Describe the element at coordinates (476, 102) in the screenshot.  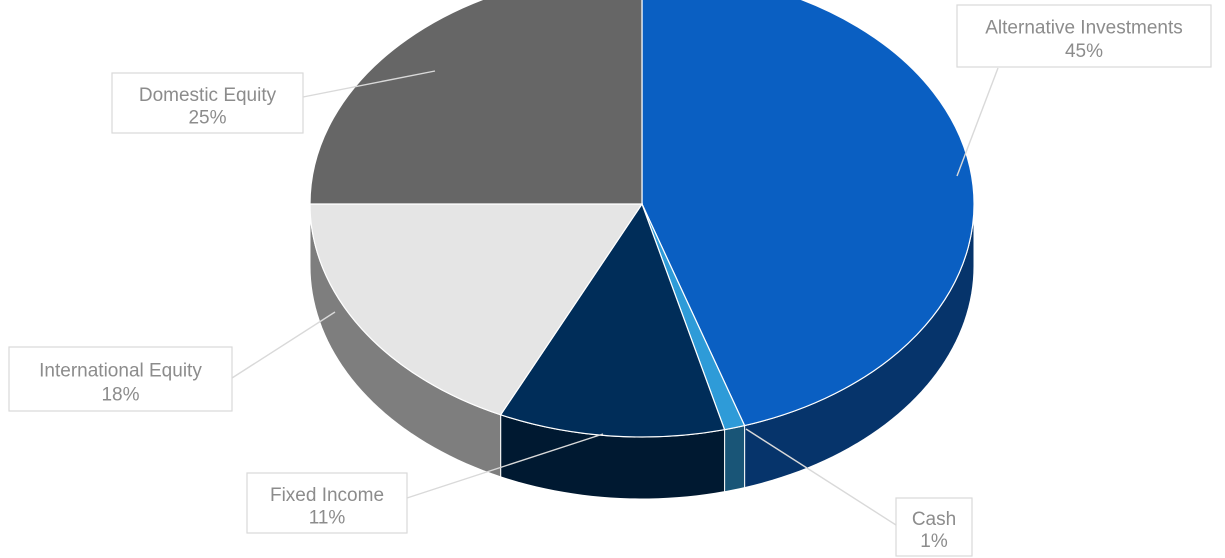
I see `pie-slice-domestic-equity` at that location.